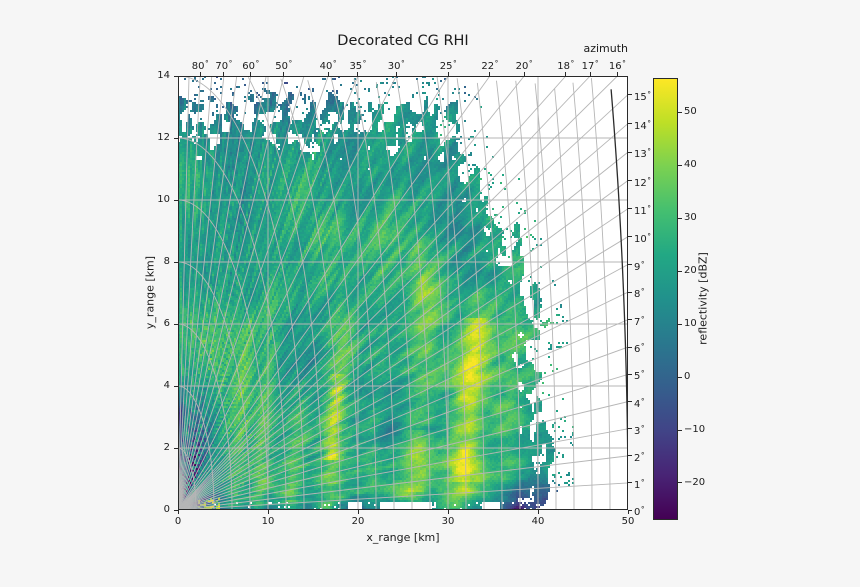 The height and width of the screenshot is (587, 860). Describe the element at coordinates (448, 65) in the screenshot. I see `azimuth-tick-label: 25°` at that location.